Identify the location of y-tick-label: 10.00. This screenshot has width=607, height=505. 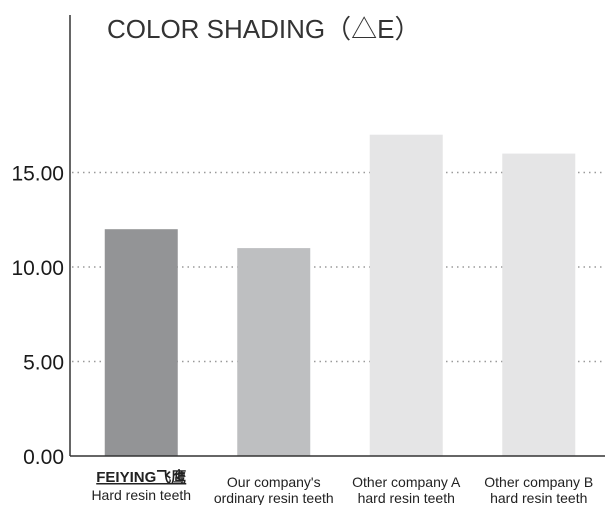
(37, 268).